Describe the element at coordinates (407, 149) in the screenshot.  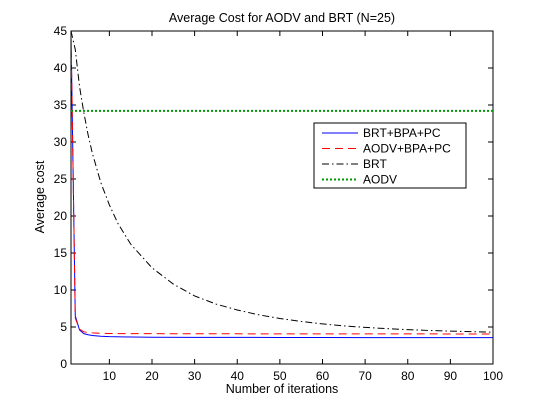
I see `legend-label-2: AODV+BPA+PC` at that location.